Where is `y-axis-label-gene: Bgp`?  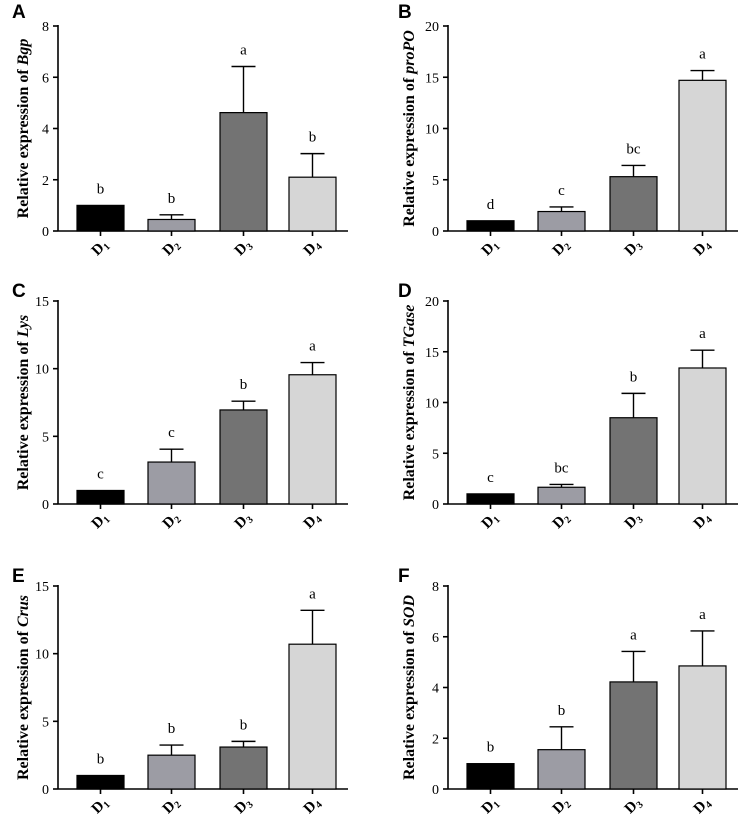 y-axis-label-gene: Bgp is located at coordinates (23, 53).